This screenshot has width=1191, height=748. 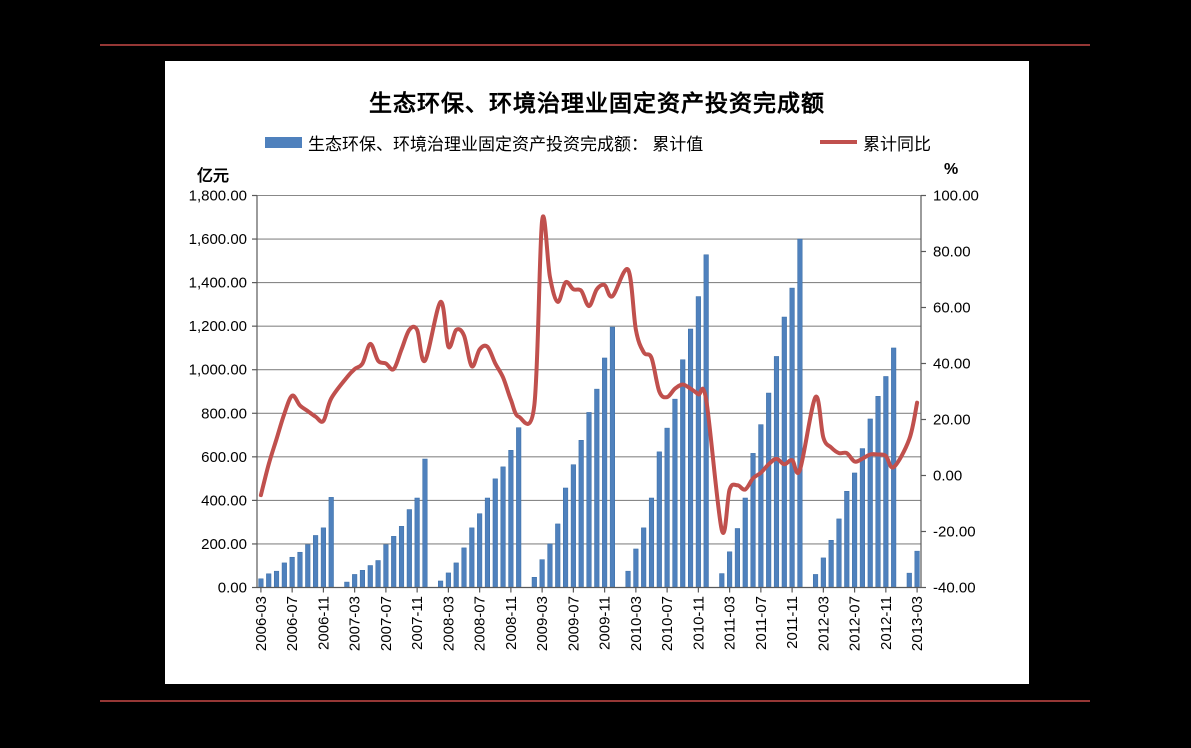 I want to click on x-axis-label: 2008-07, so click(x=480, y=623).